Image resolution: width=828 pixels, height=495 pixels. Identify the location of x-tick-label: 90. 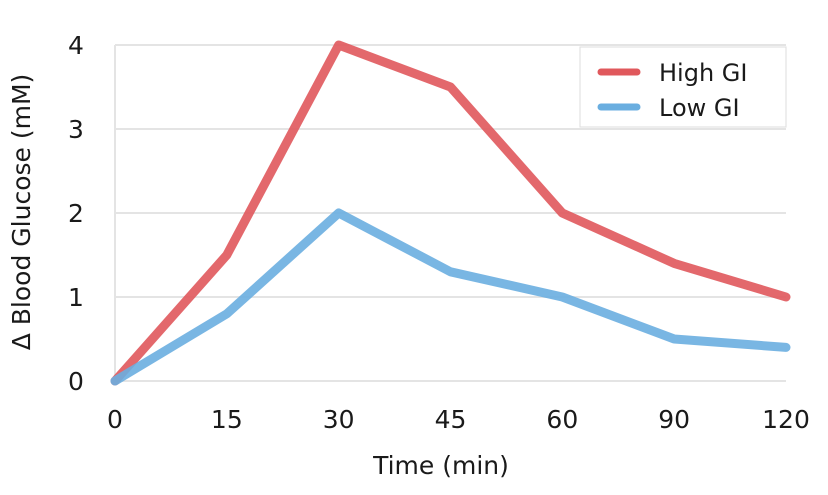
(674, 419).